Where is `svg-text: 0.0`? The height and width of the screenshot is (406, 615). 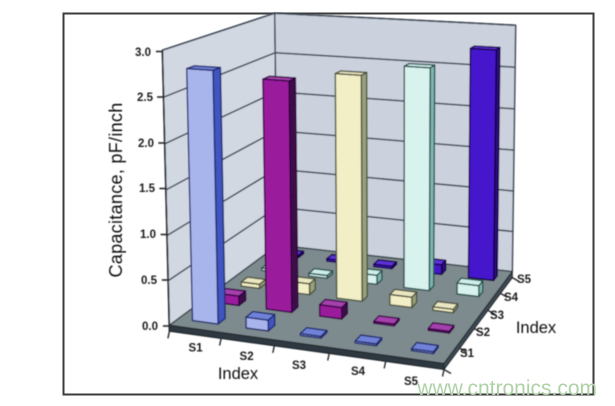 svg-text: 0.0 is located at coordinates (150, 327).